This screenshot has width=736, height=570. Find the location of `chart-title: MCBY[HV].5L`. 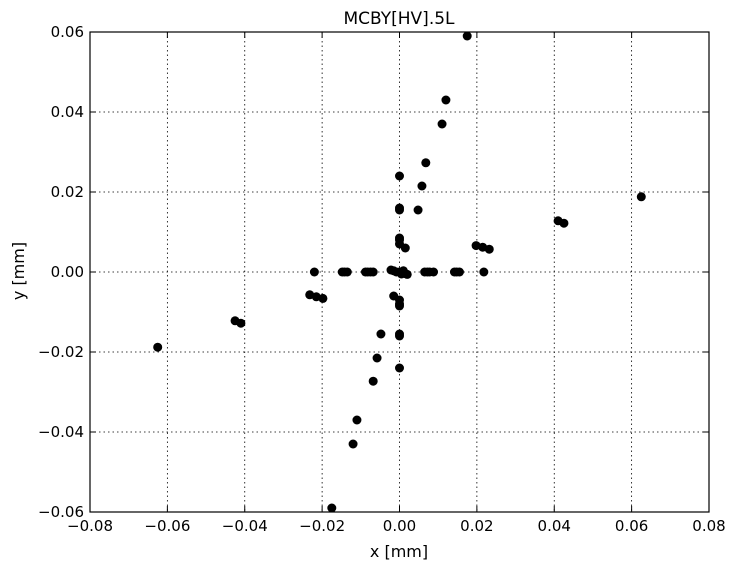

chart-title: MCBY[HV].5L is located at coordinates (399, 19).